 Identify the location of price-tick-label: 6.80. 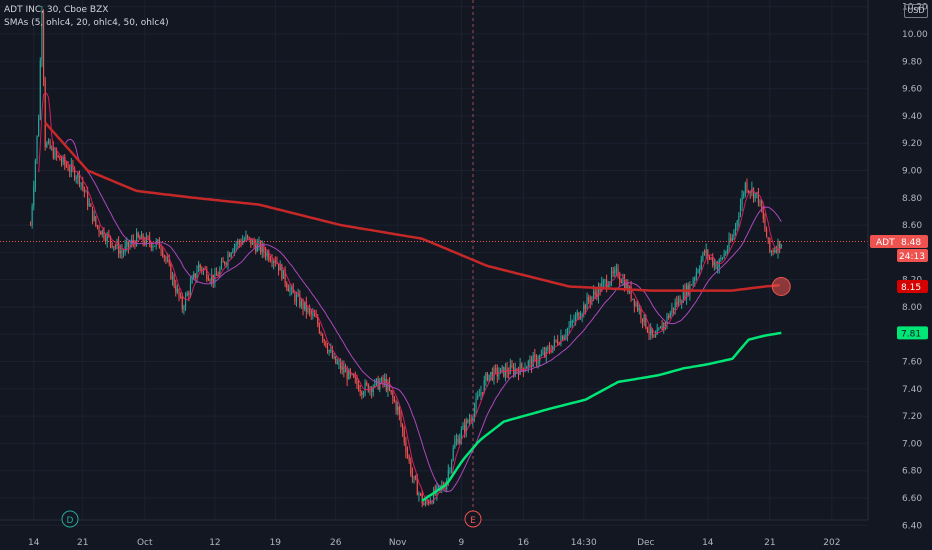
(912, 472).